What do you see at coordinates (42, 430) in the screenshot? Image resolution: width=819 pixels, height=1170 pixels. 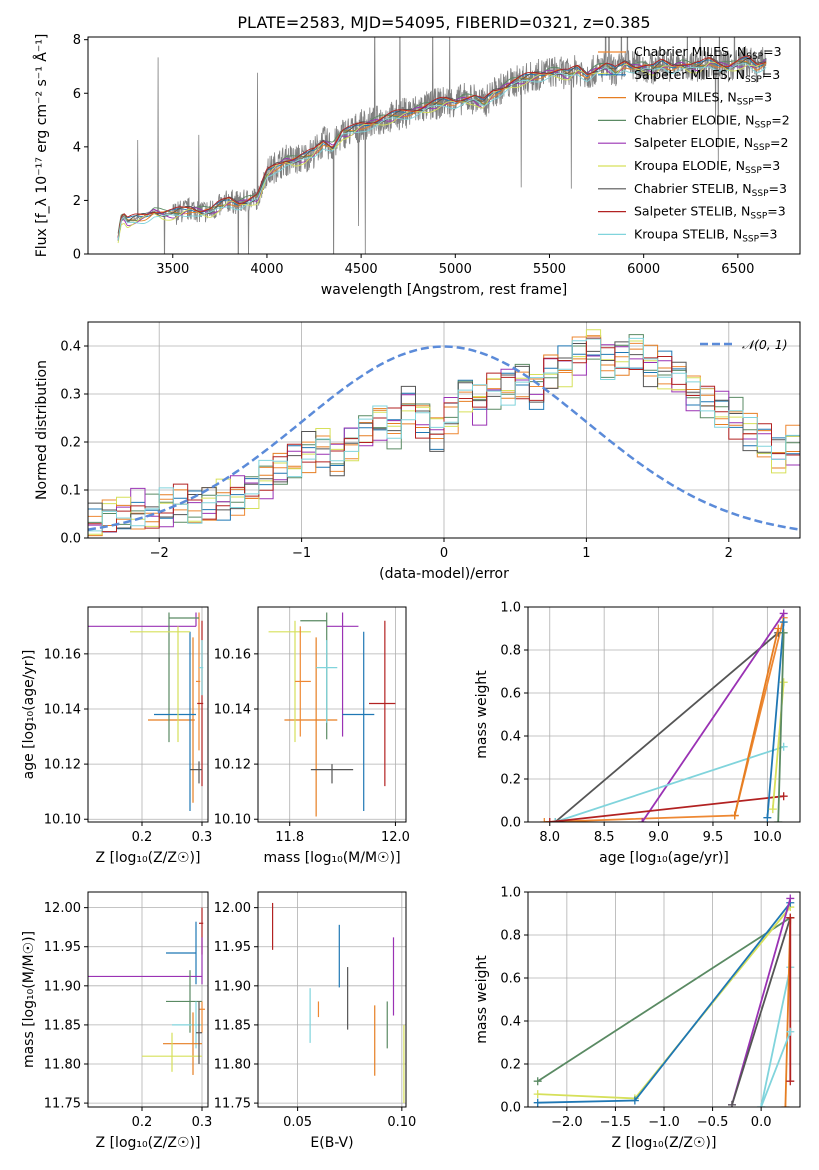 I see `y-axis-label: Normed distribution` at bounding box center [42, 430].